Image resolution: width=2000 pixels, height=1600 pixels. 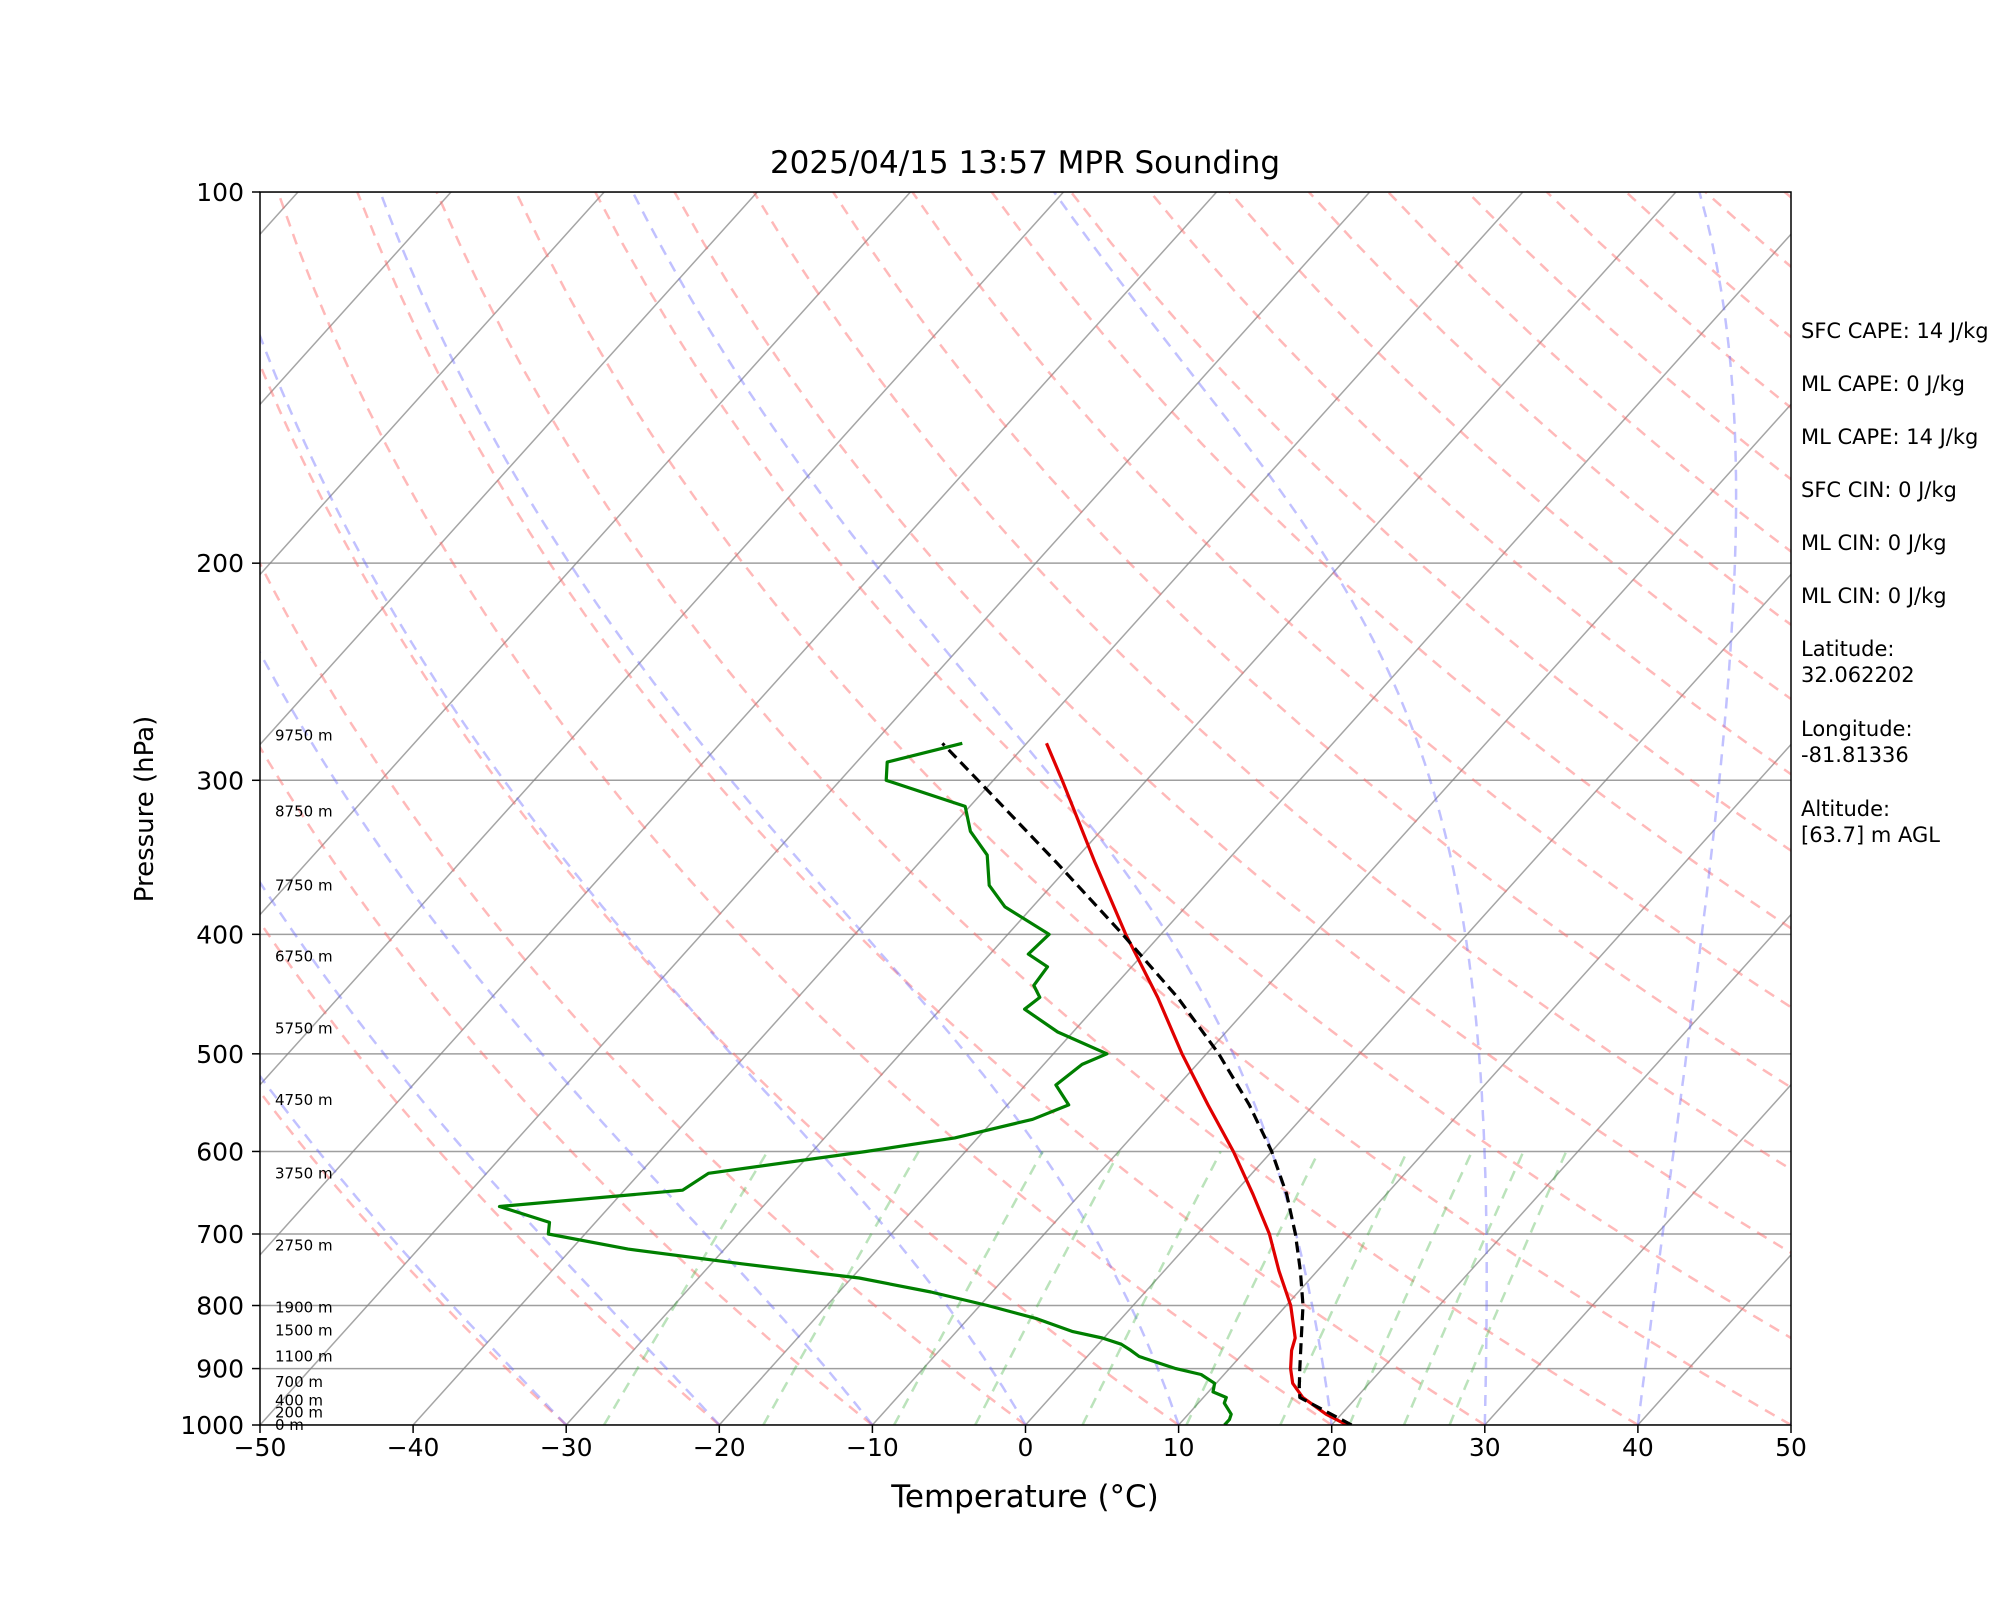 What do you see at coordinates (719, 1447) in the screenshot?
I see `x-tick-label: −20` at bounding box center [719, 1447].